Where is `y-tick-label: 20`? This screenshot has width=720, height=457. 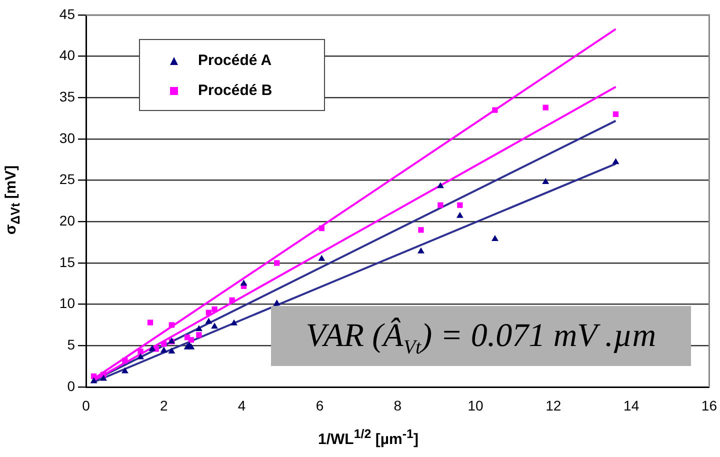
y-tick-label: 20 is located at coordinates (67, 220).